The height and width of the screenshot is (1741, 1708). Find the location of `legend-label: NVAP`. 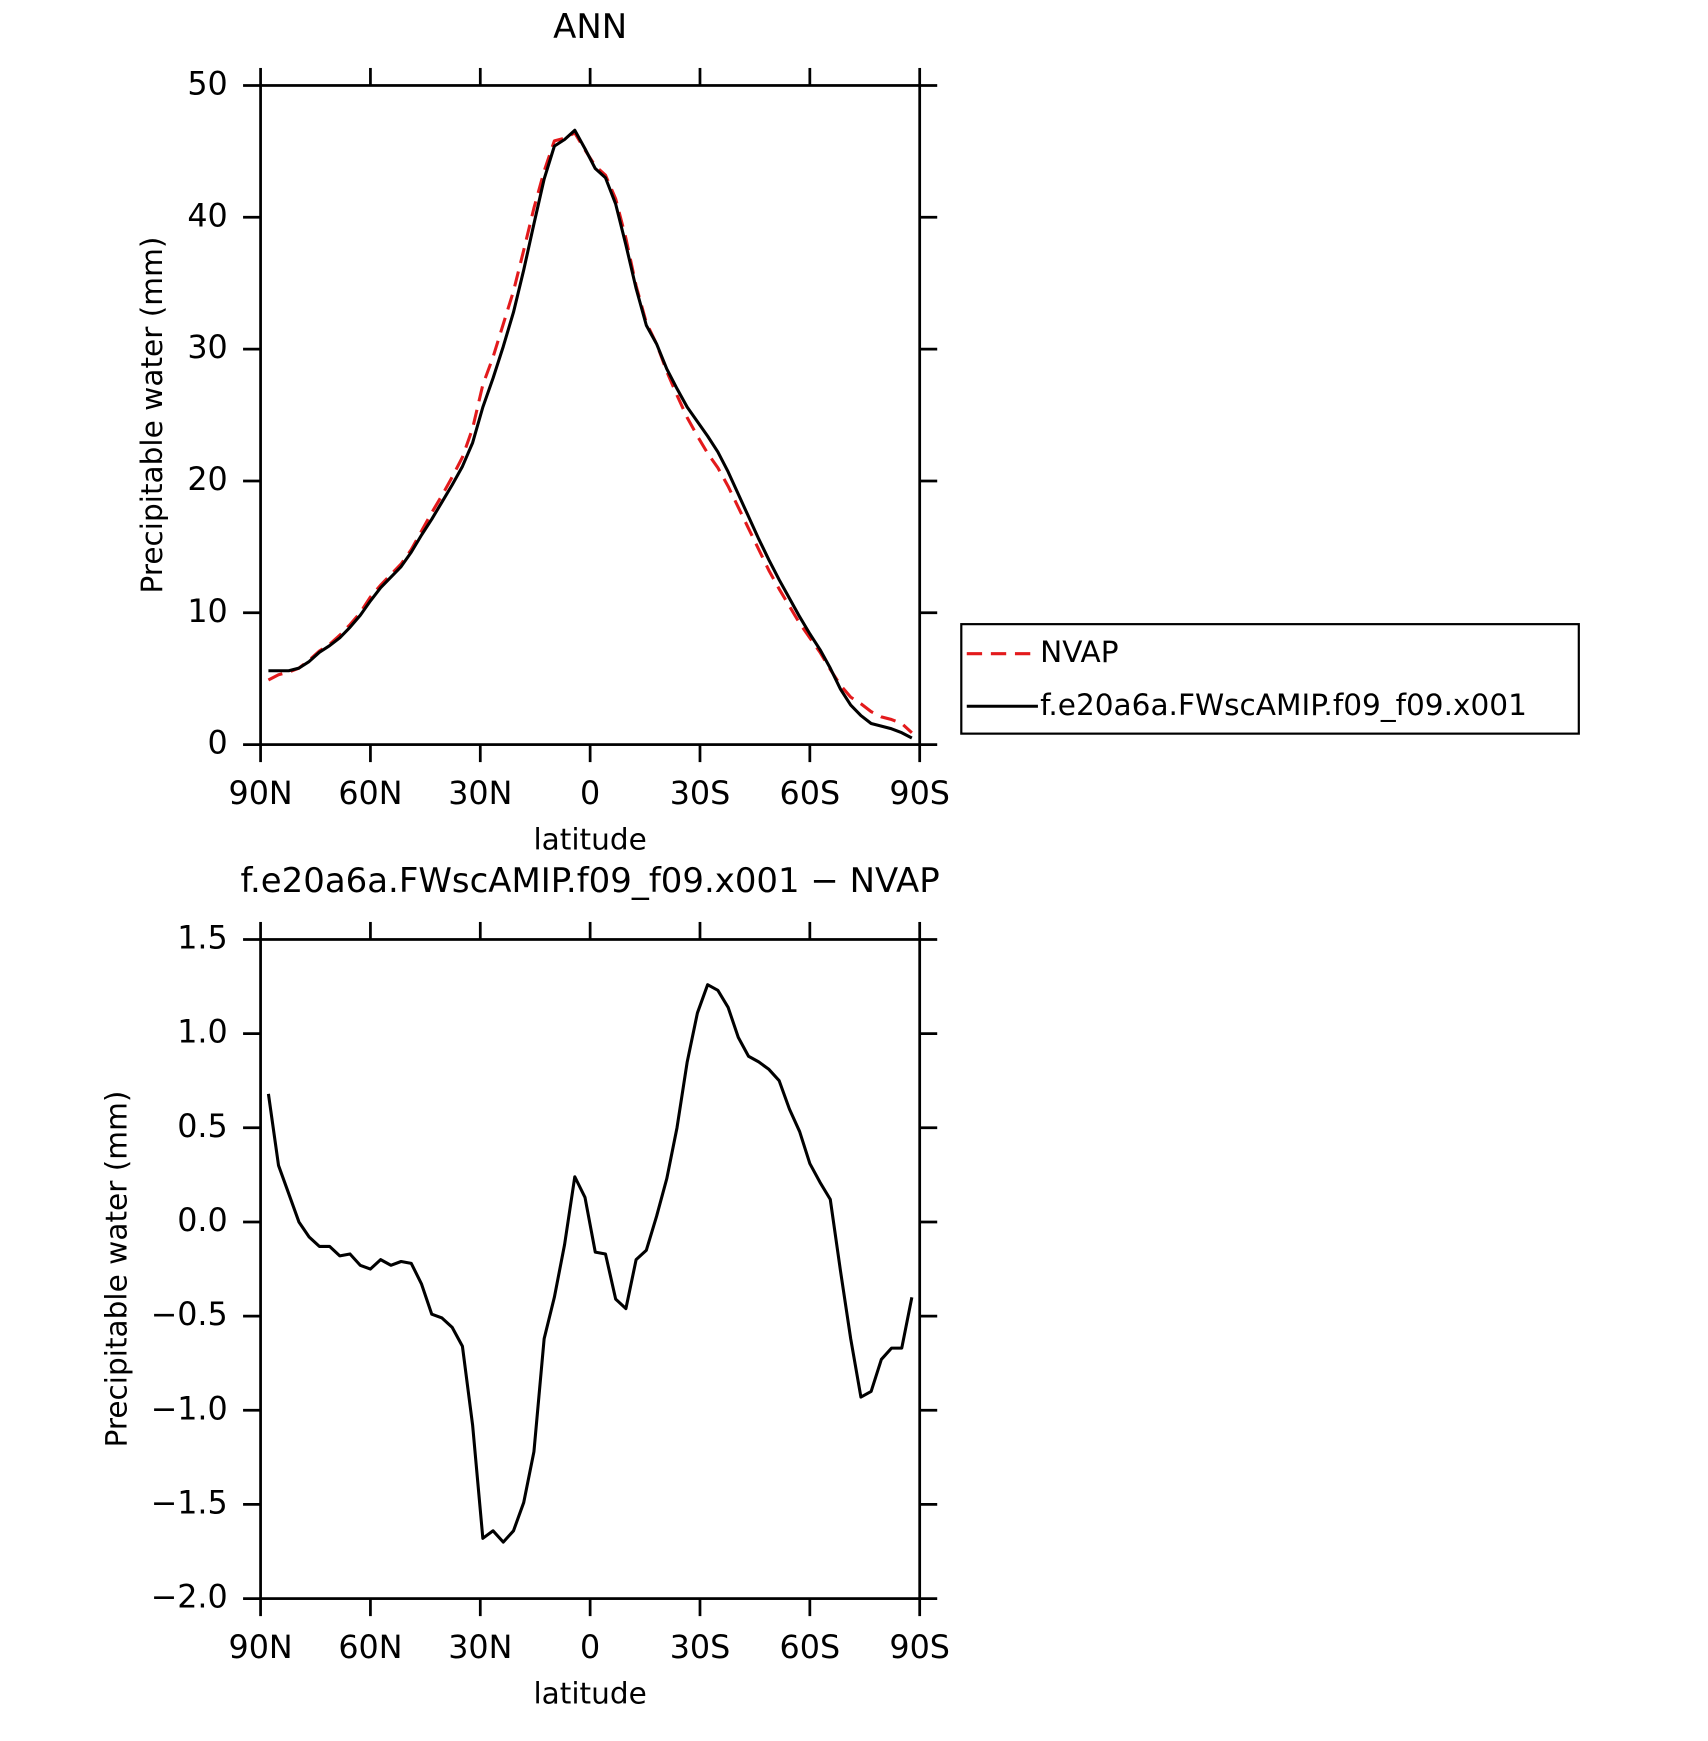

legend-label: NVAP is located at coordinates (1079, 652).